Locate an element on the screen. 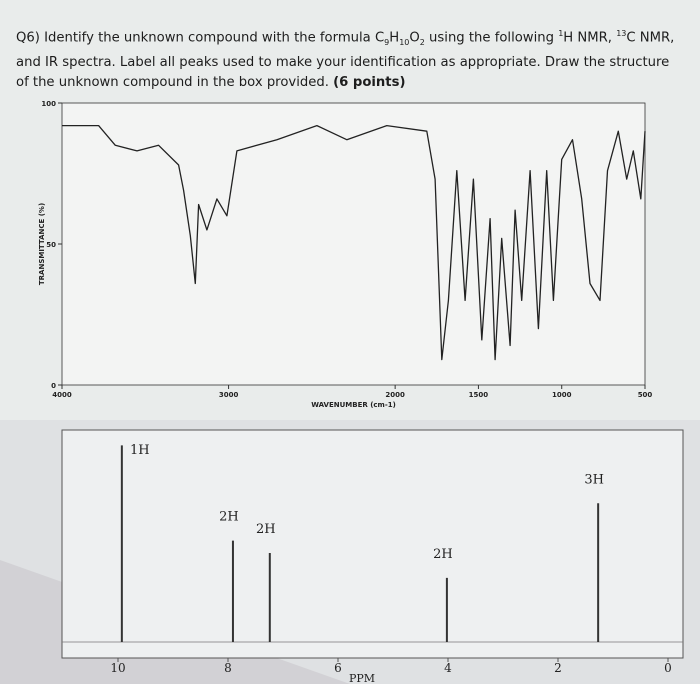  x-tick-label: 3000 is located at coordinates (229, 395).